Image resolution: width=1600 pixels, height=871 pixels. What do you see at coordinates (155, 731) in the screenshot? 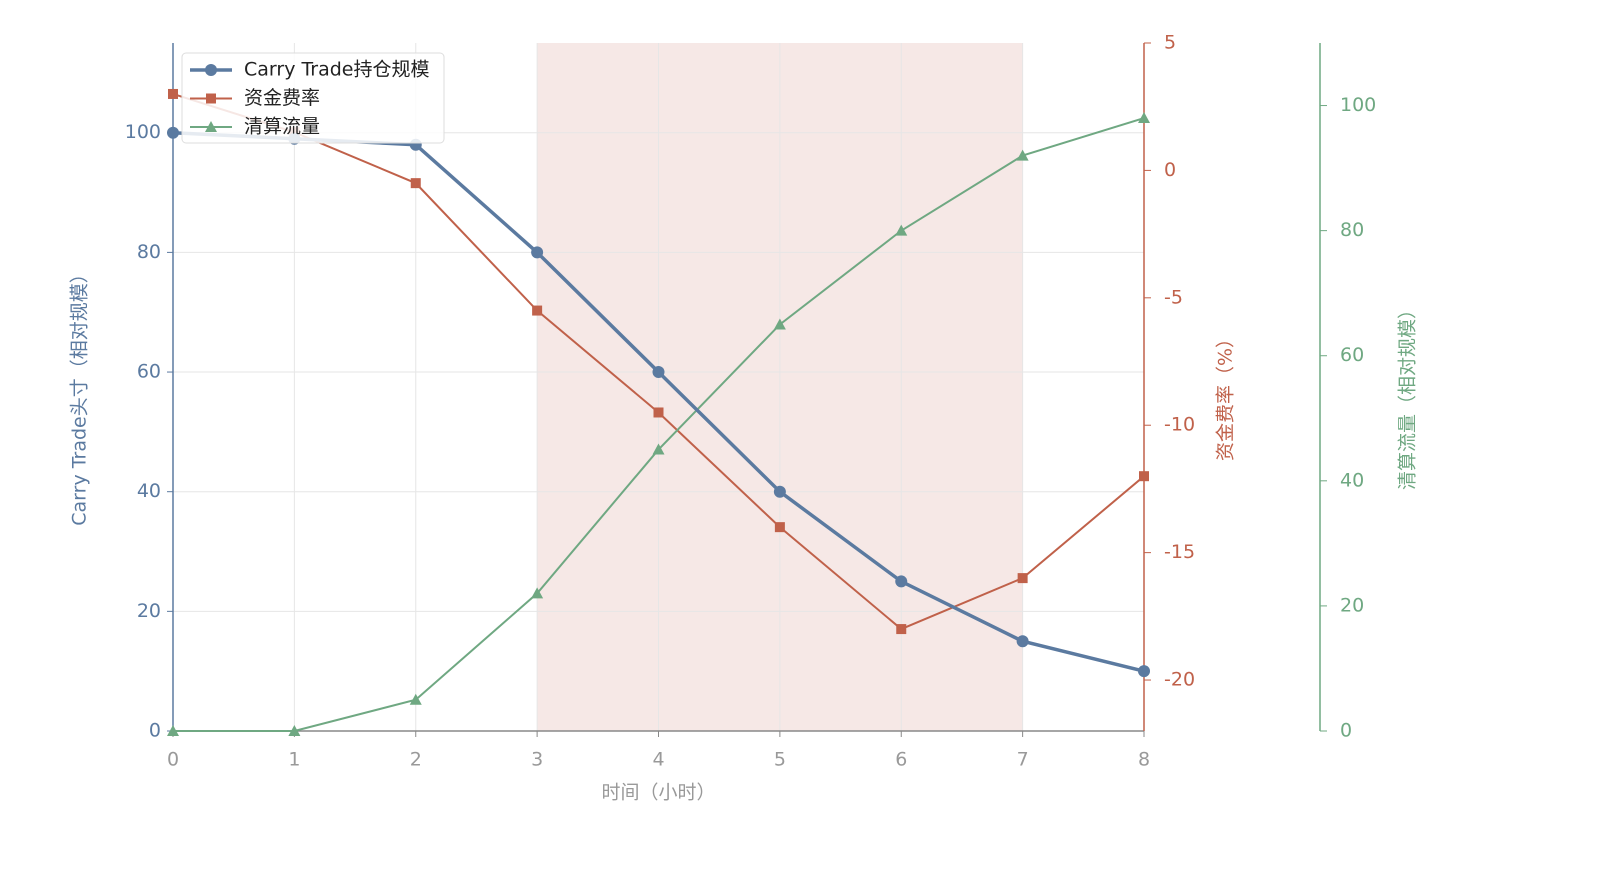
I see `y-tick-label: 0` at bounding box center [155, 731].